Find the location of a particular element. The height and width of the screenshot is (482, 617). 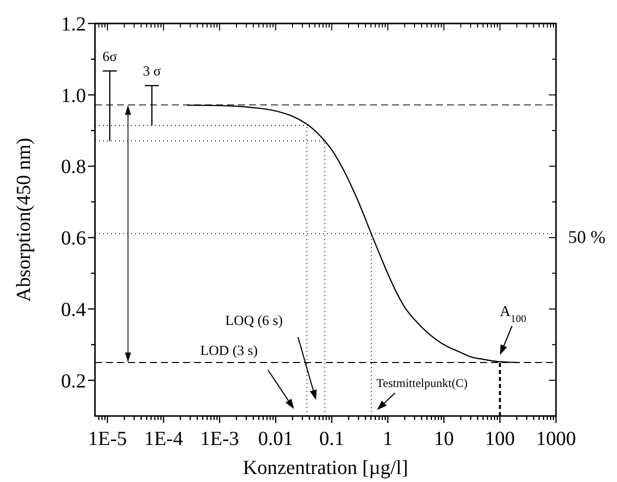

annotation: LOQ (6 s) is located at coordinates (254, 321).